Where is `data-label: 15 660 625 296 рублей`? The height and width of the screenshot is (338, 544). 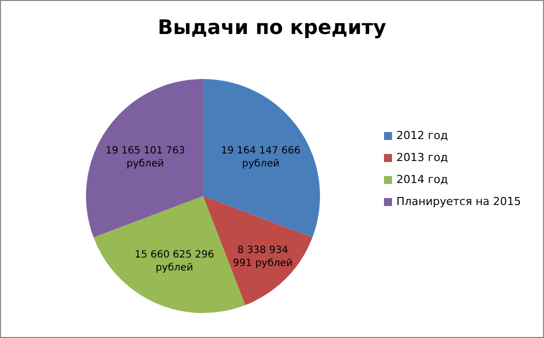
data-label: 15 660 625 296 рублей is located at coordinates (174, 262).